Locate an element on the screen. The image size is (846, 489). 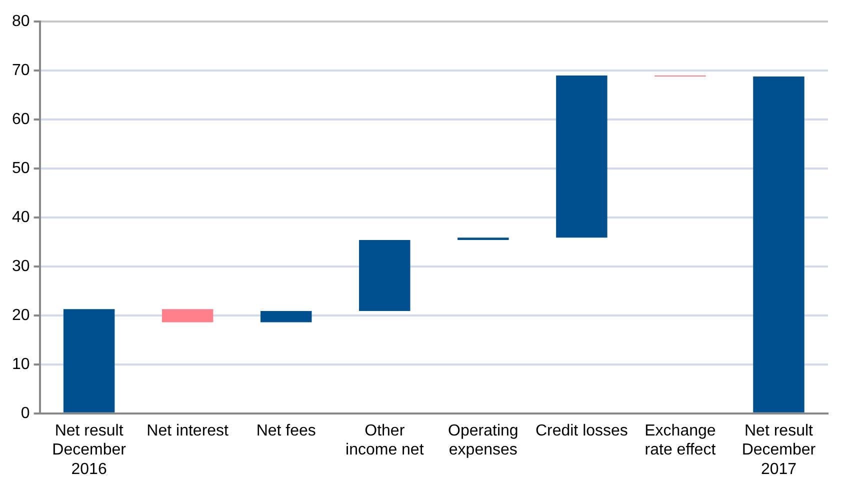
y-tick-label: 70 is located at coordinates (21, 70).